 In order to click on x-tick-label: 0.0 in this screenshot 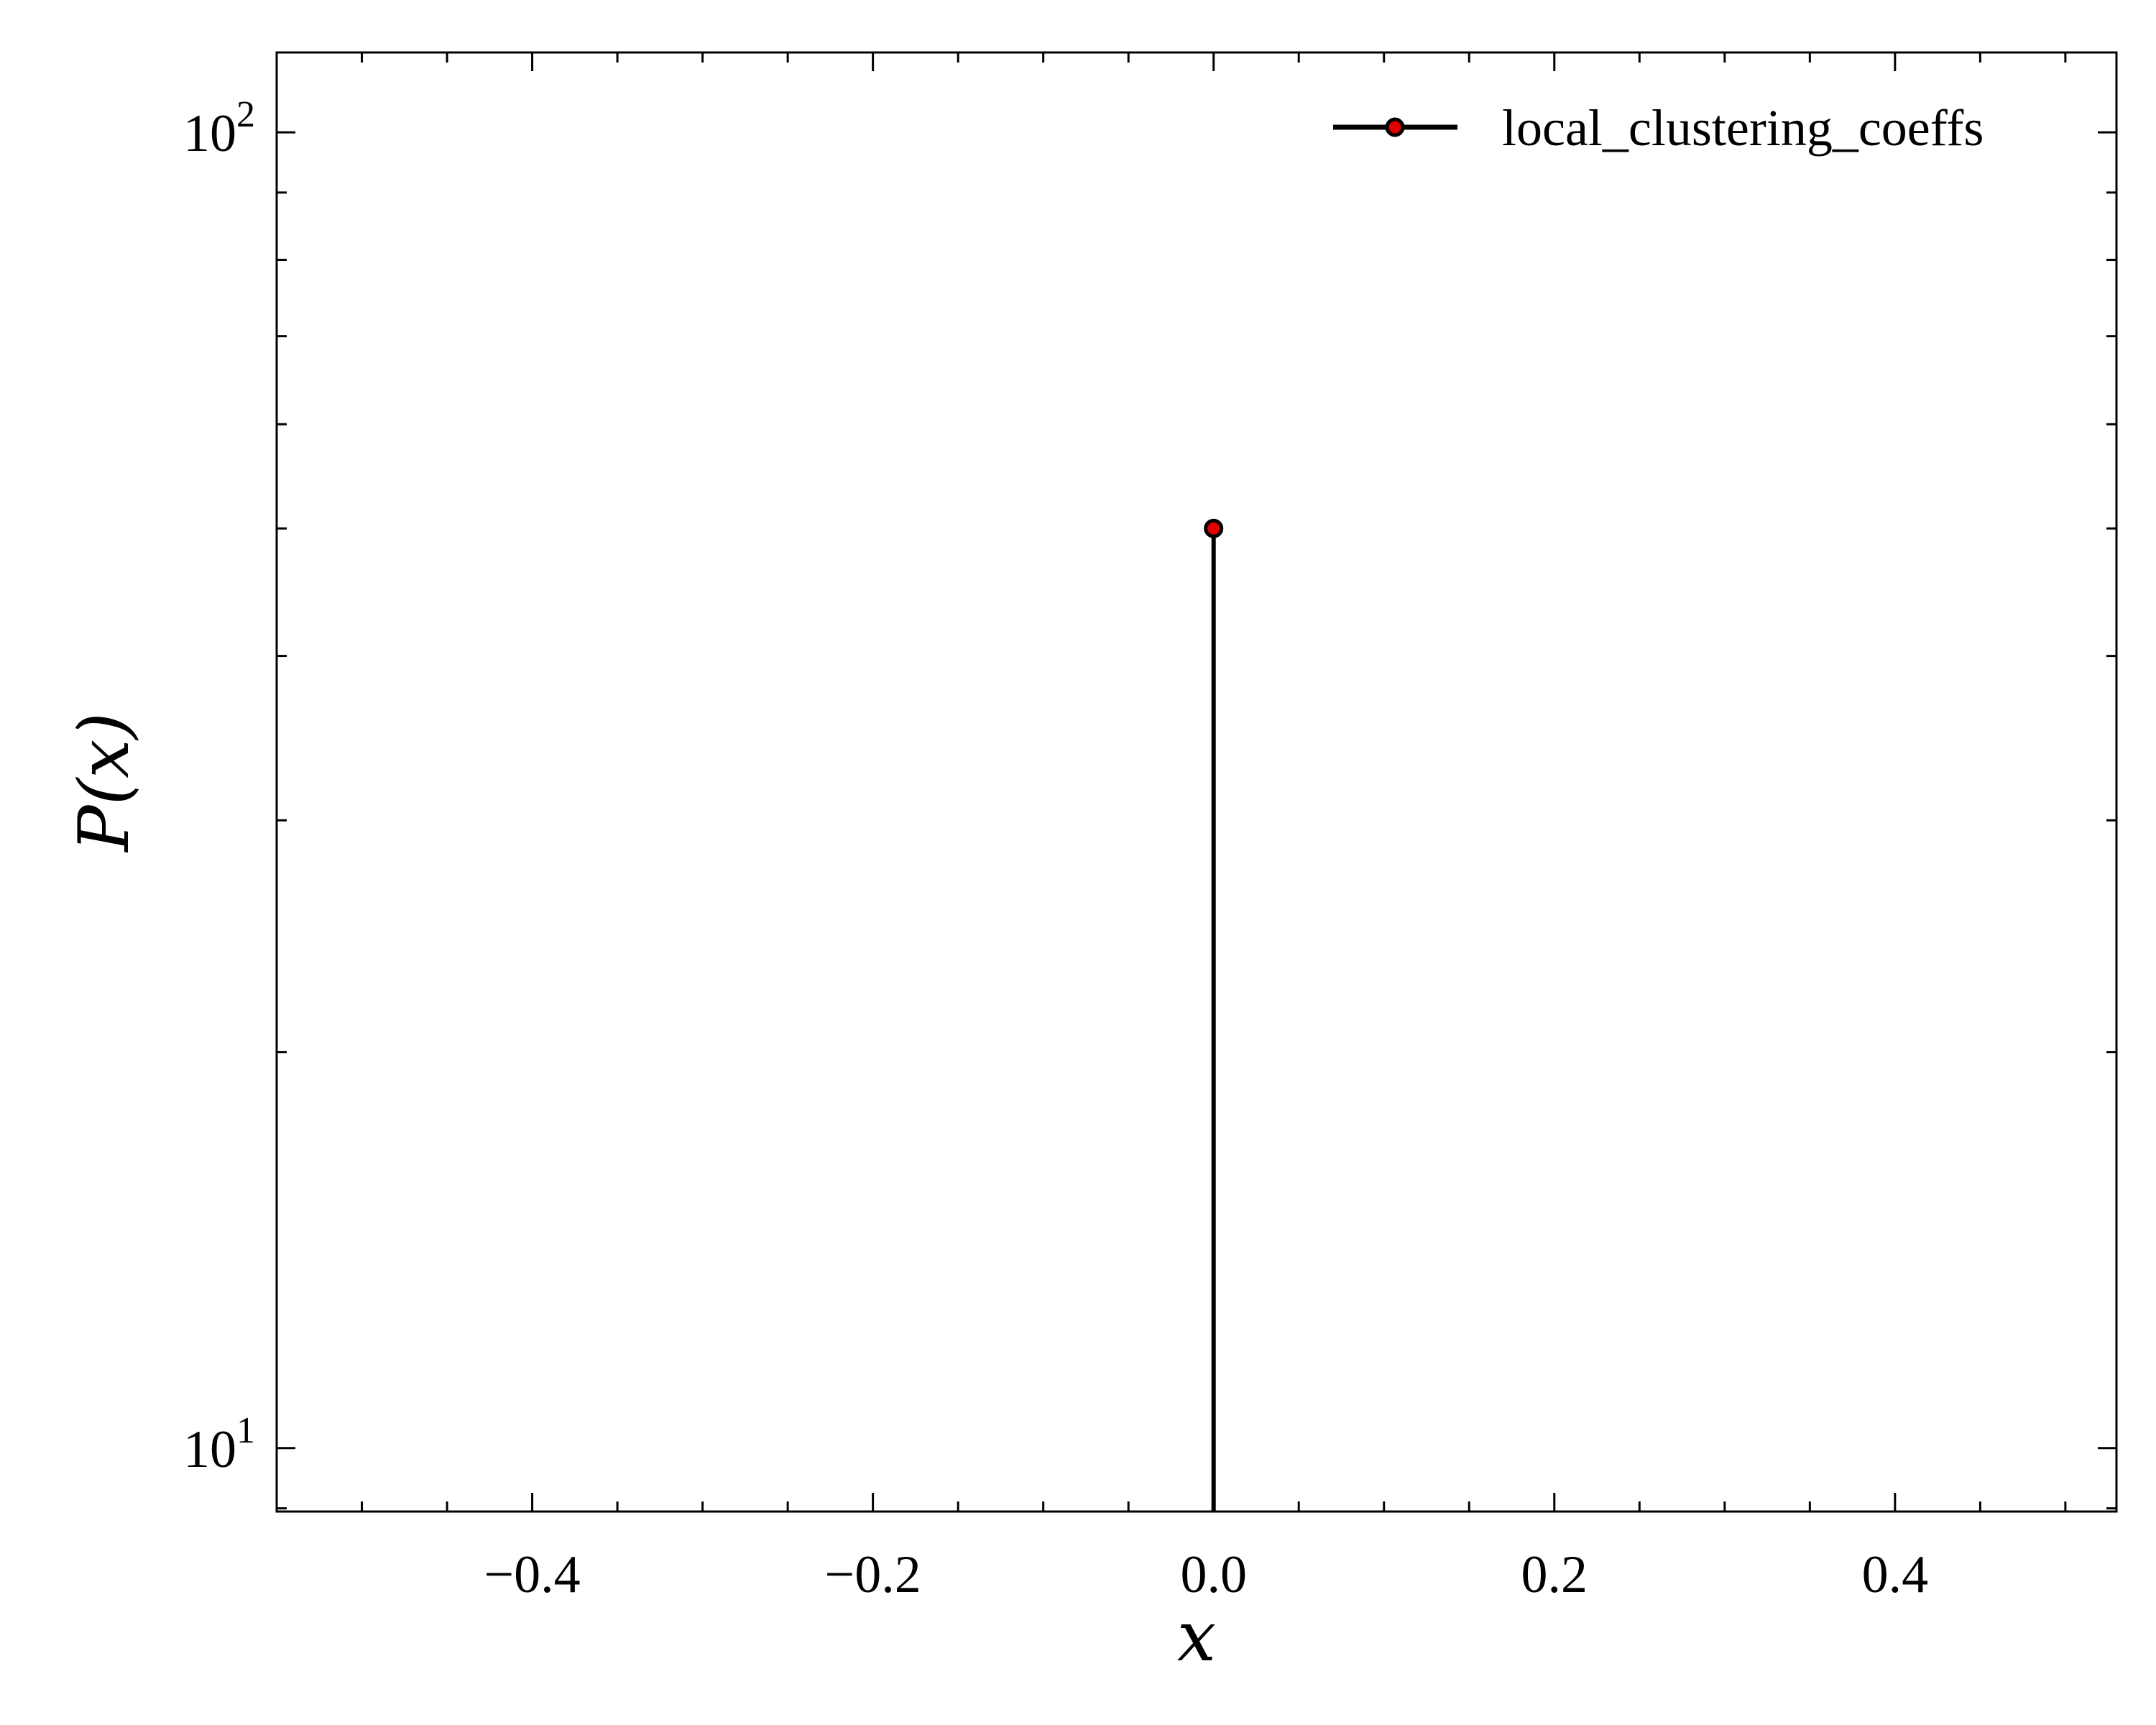, I will do `click(1213, 1574)`.